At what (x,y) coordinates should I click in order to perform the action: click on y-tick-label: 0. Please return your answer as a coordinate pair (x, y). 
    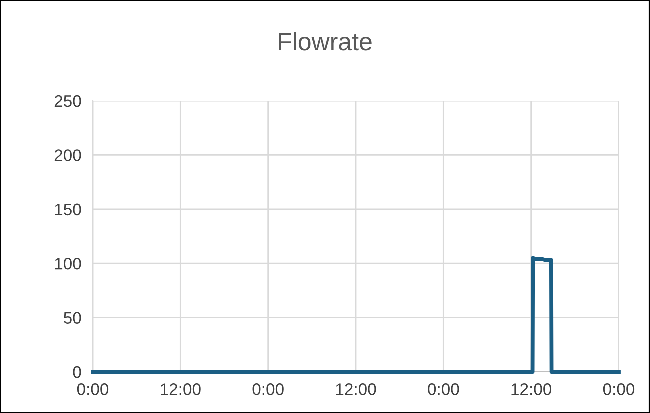
    Looking at the image, I should click on (77, 372).